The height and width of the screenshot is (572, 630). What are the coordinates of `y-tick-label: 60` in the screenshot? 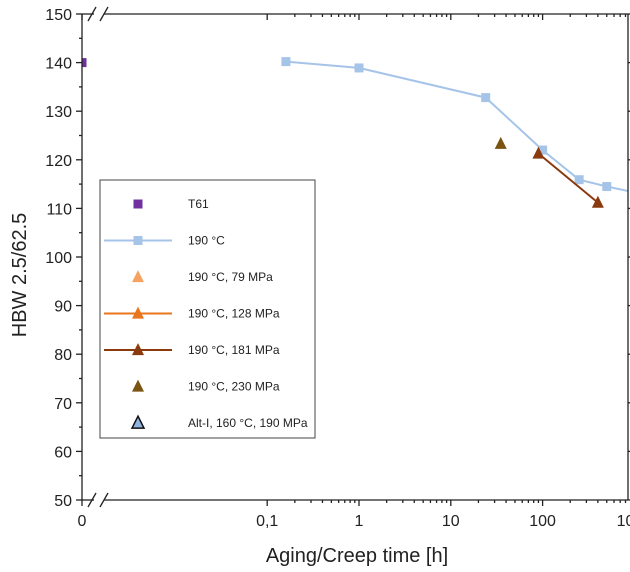 It's located at (63, 452).